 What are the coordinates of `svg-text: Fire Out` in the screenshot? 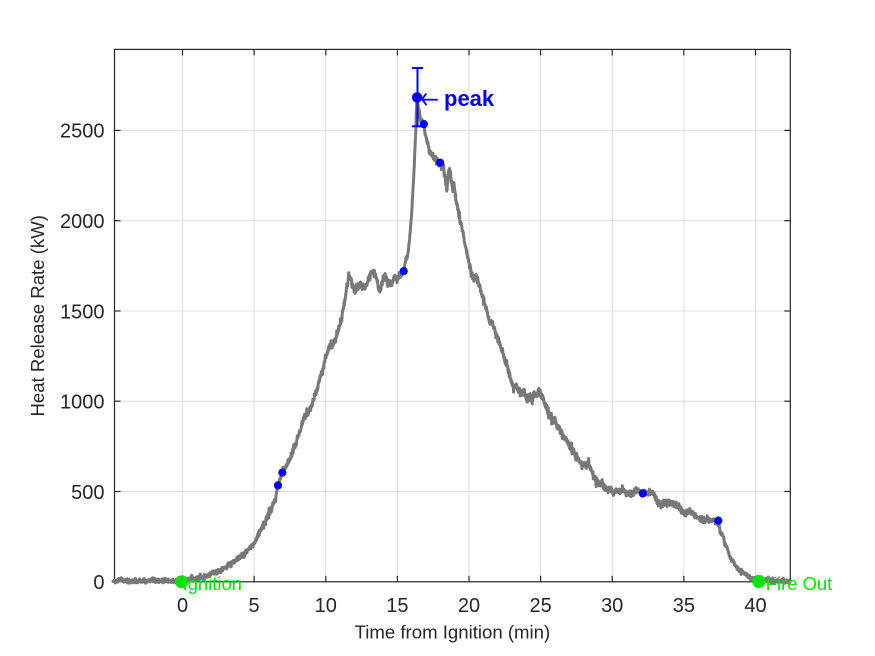 It's located at (799, 583).